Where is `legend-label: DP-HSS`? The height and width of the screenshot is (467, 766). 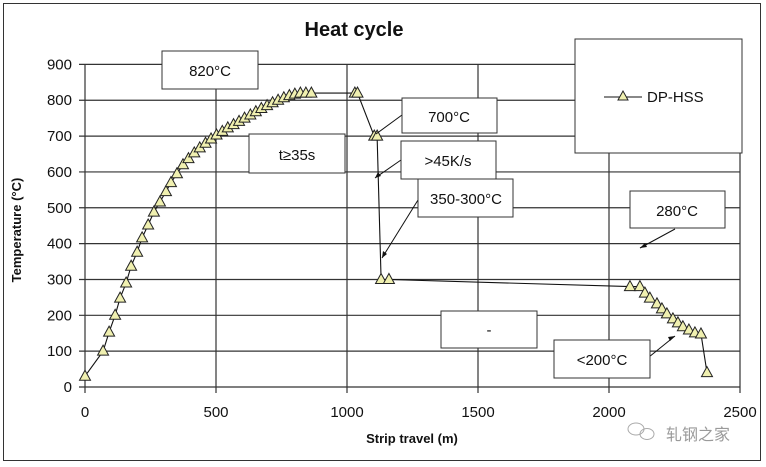 legend-label: DP-HSS is located at coordinates (675, 97).